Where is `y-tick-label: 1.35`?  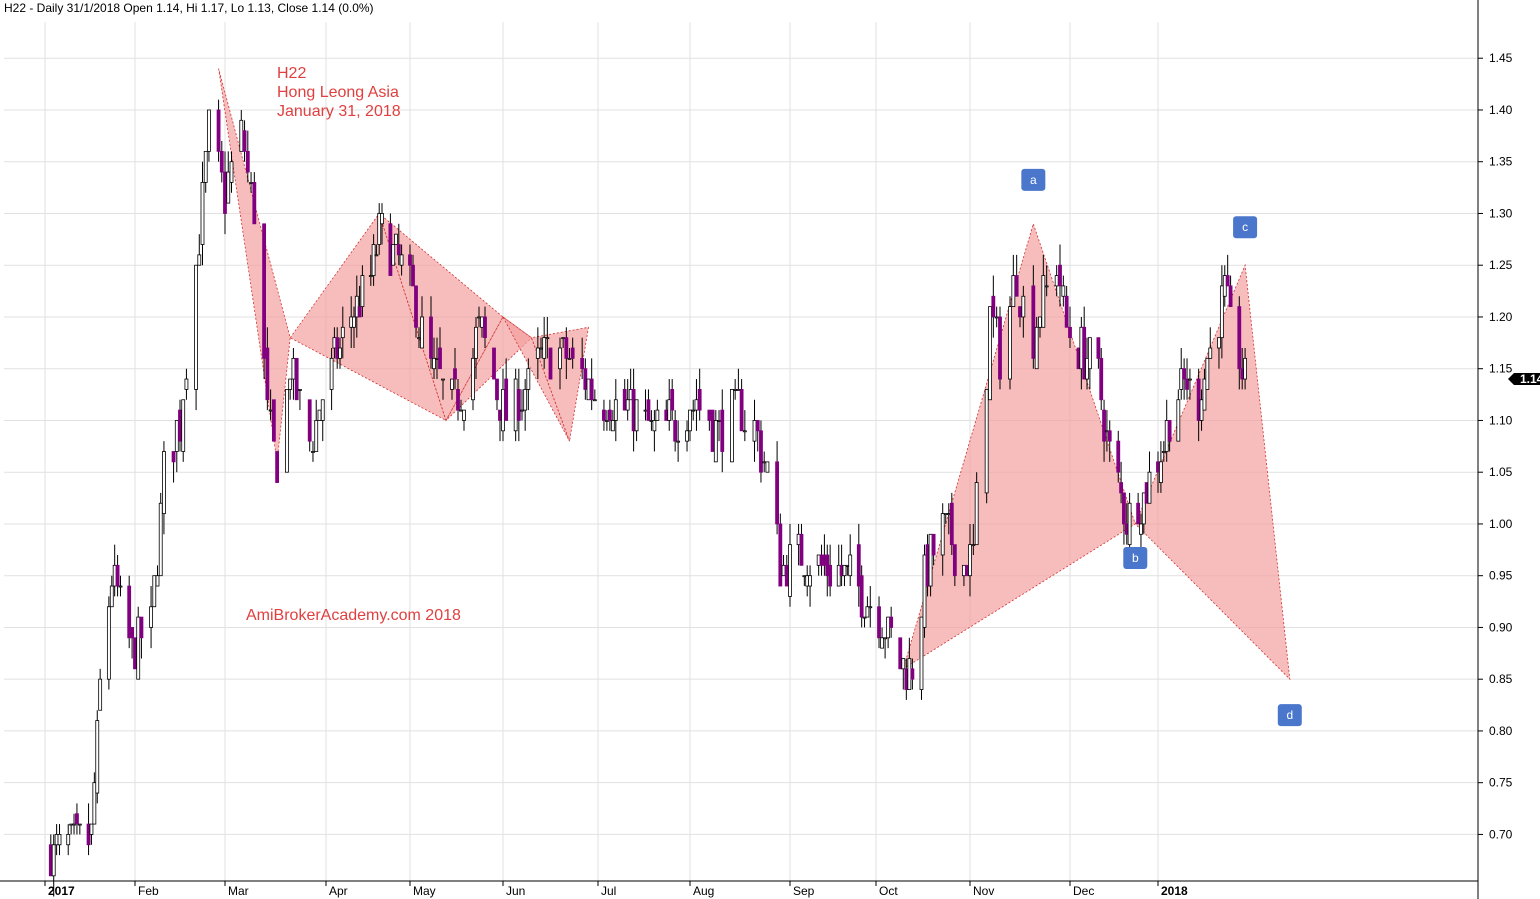
y-tick-label: 1.35 is located at coordinates (1501, 162).